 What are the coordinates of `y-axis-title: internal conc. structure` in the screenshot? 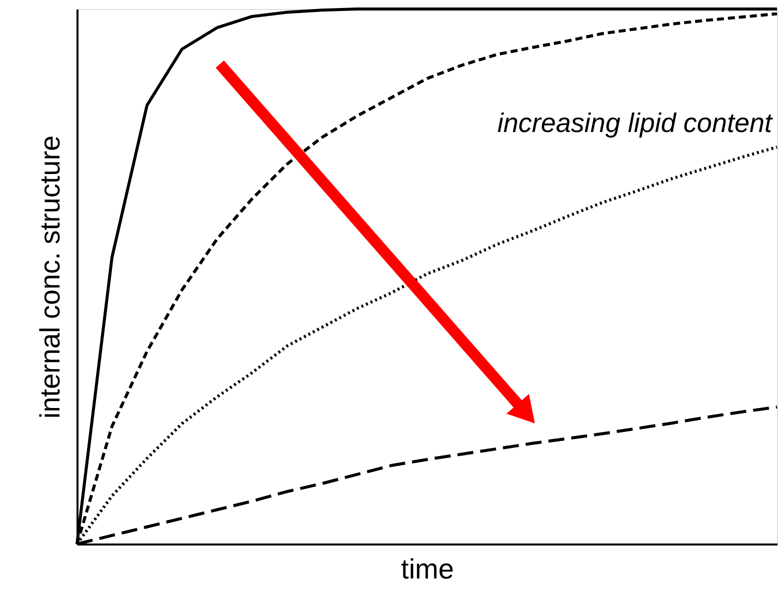 It's located at (50, 277).